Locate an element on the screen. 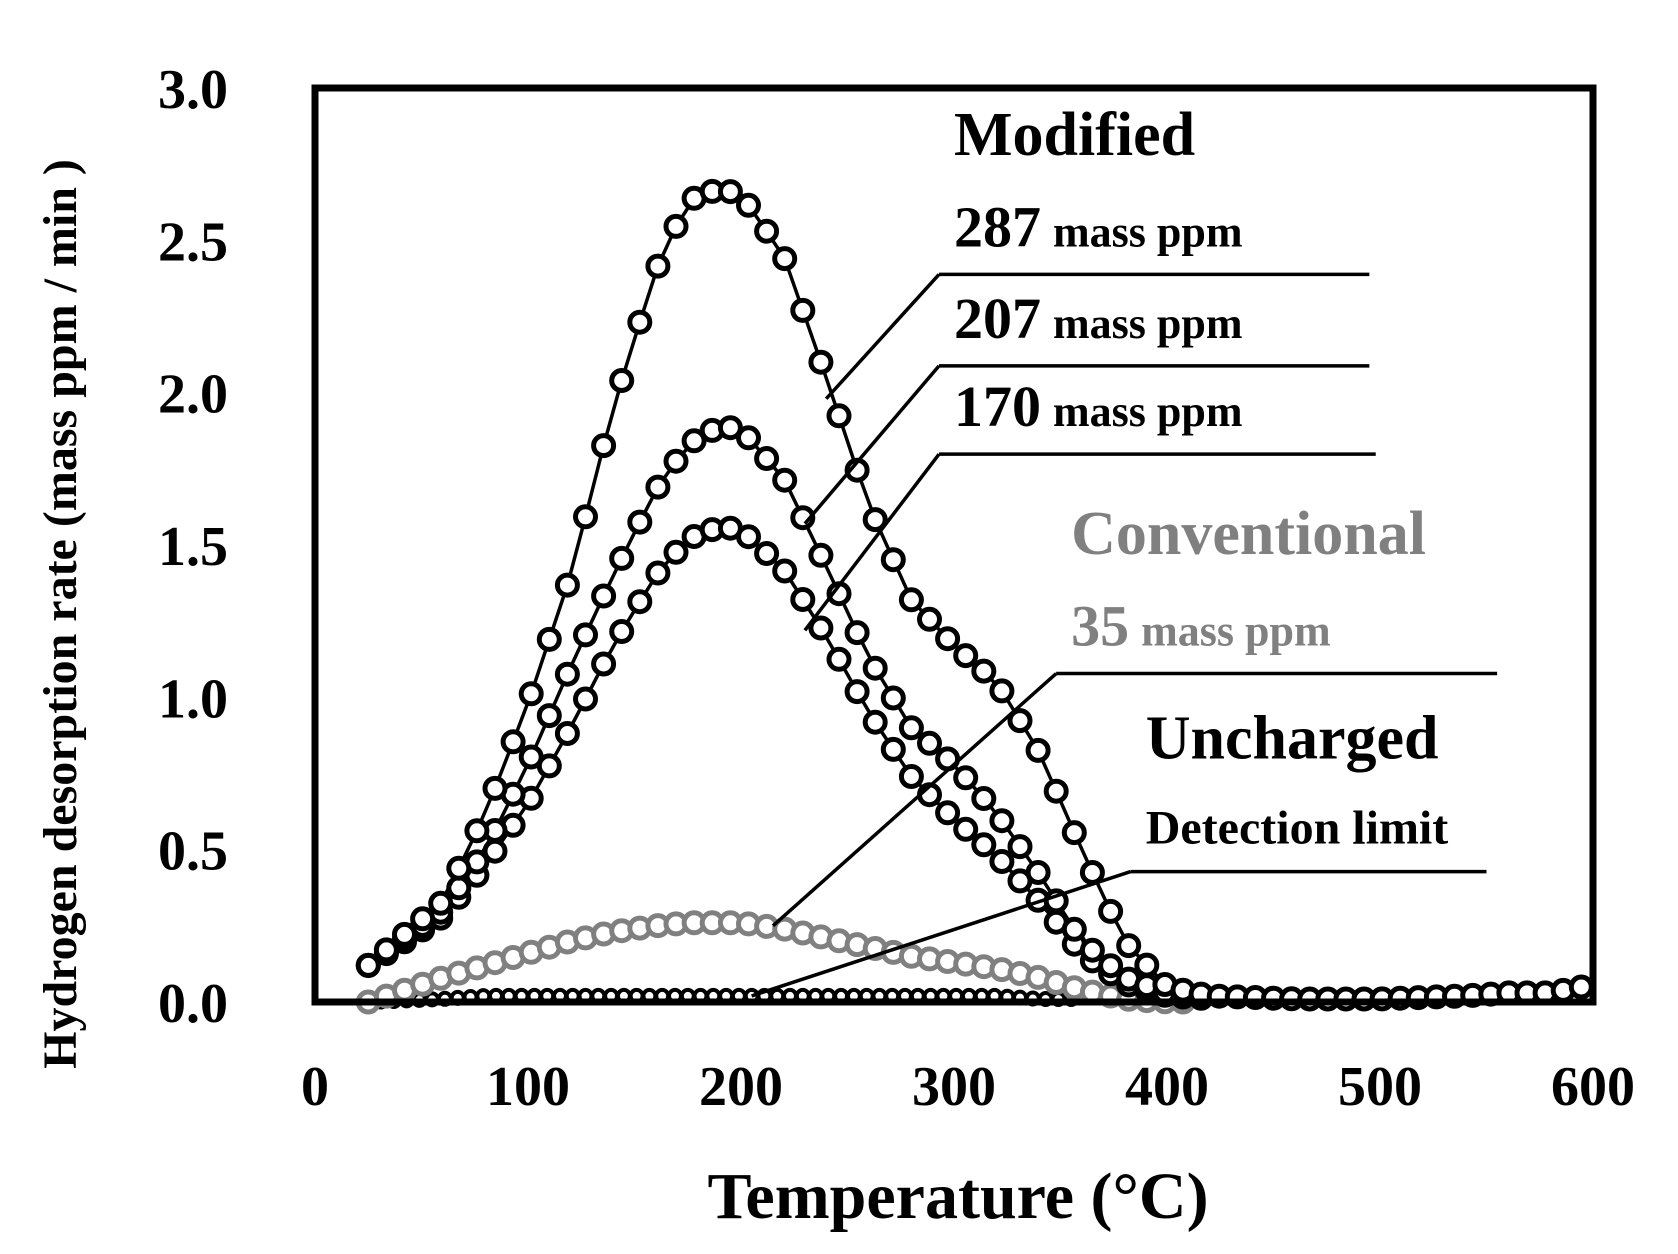 The height and width of the screenshot is (1254, 1678). y-tick-label-0.0: 0.0 is located at coordinates (193, 1004).